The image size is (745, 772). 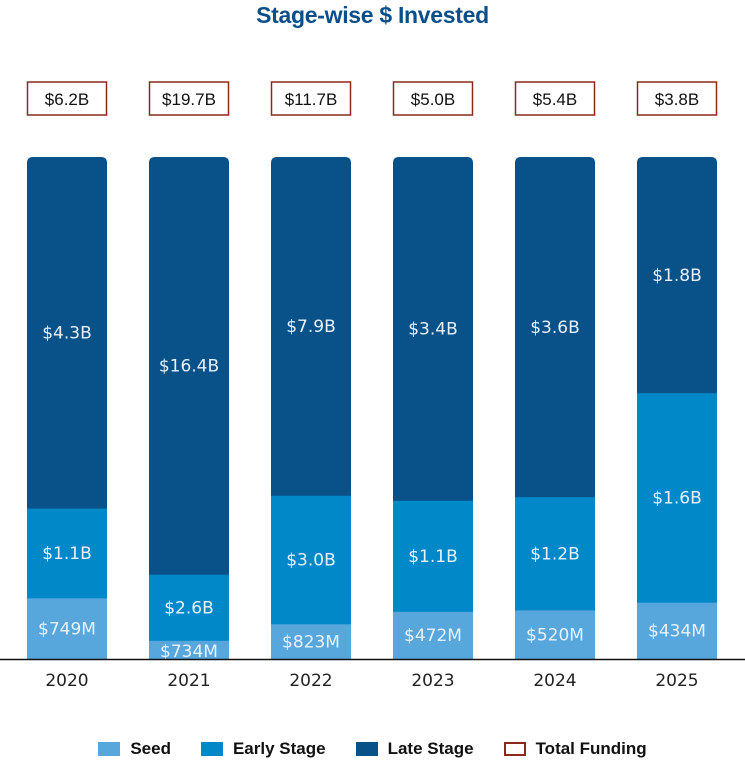 I want to click on total-funding-label-2021: $19.7B, so click(x=189, y=99).